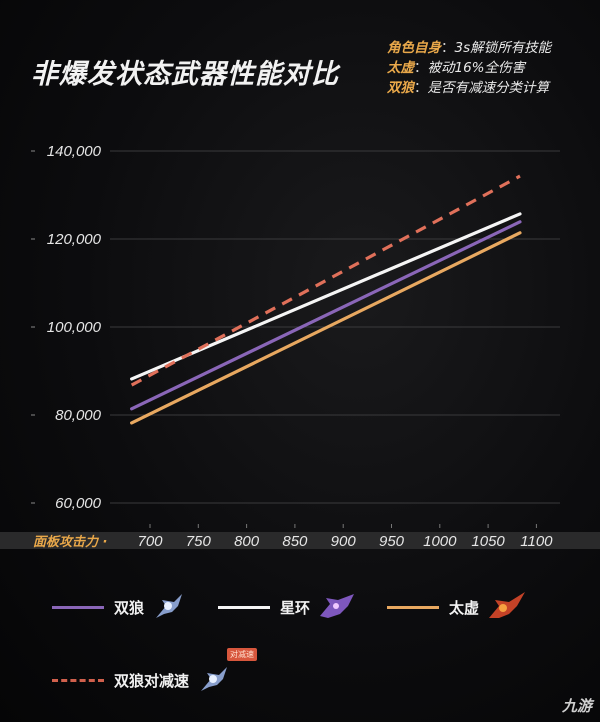 This screenshot has height=722, width=600. Describe the element at coordinates (536, 541) in the screenshot. I see `x-tick-label: 1100` at that location.